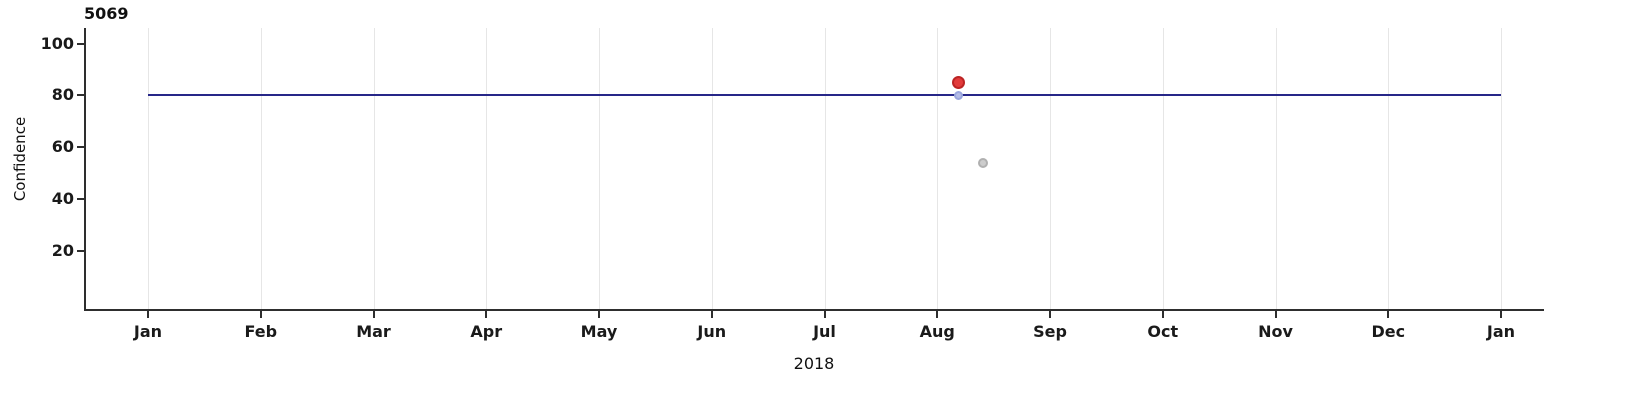 The height and width of the screenshot is (400, 1650). Describe the element at coordinates (959, 82) in the screenshot. I see `confidence-point` at that location.